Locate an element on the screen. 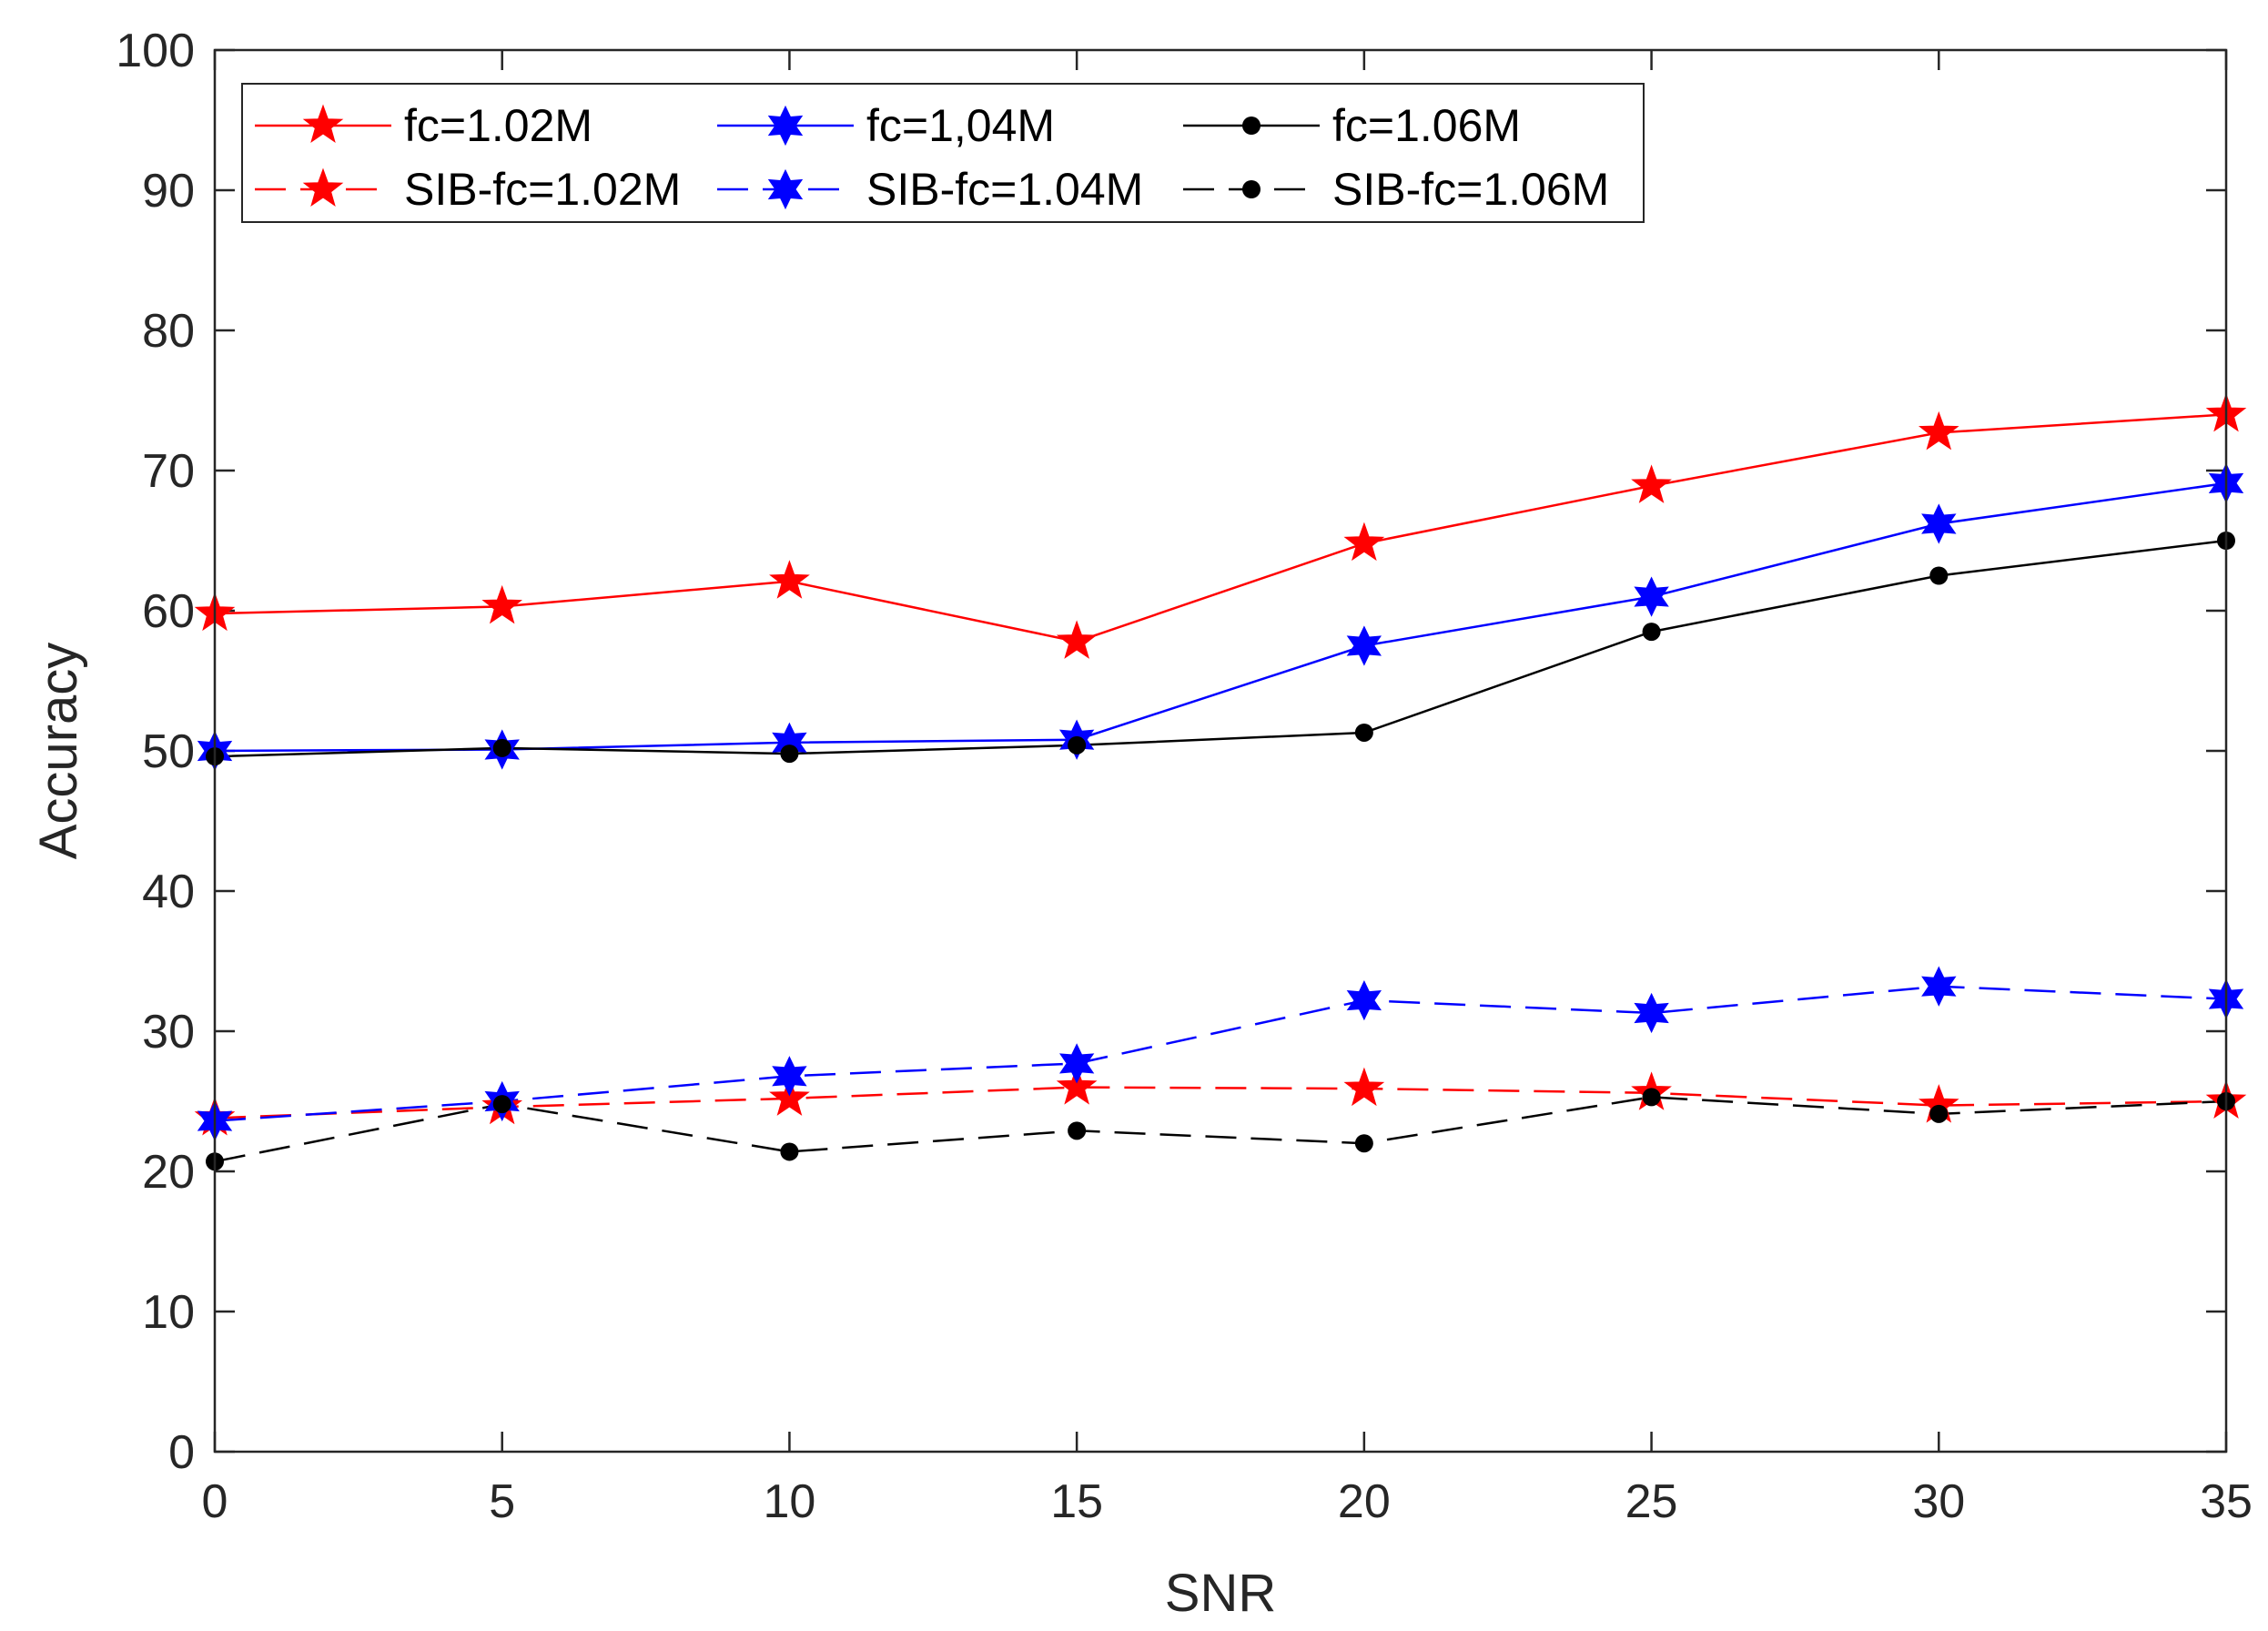 Image resolution: width=2268 pixels, height=1631 pixels. x-tick-label: 10 is located at coordinates (790, 1501).